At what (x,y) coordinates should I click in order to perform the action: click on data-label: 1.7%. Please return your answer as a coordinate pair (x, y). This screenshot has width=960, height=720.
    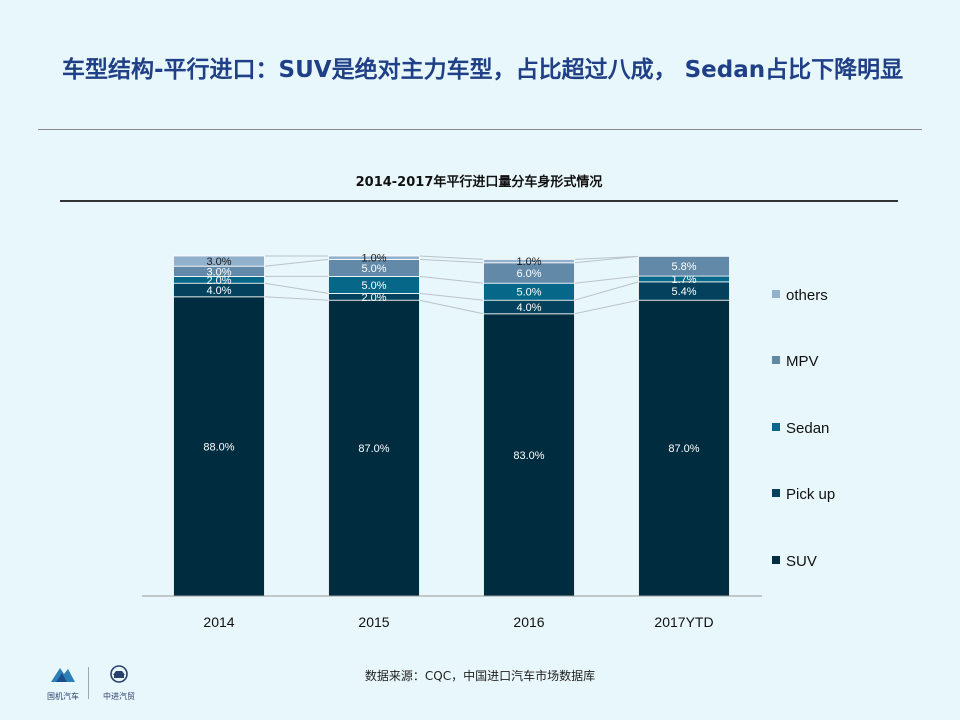
    Looking at the image, I should click on (683, 280).